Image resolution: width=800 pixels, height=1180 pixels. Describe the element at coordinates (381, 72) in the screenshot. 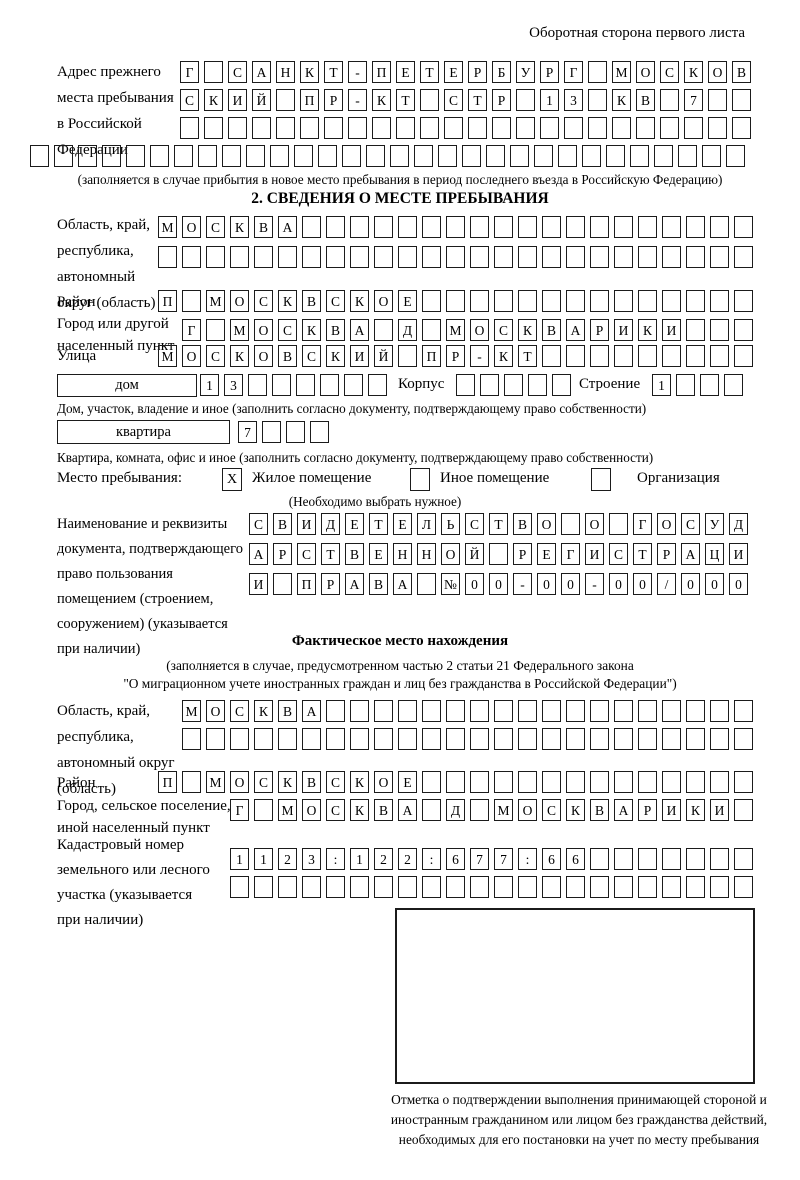

I see `grid-cell: П` at that location.